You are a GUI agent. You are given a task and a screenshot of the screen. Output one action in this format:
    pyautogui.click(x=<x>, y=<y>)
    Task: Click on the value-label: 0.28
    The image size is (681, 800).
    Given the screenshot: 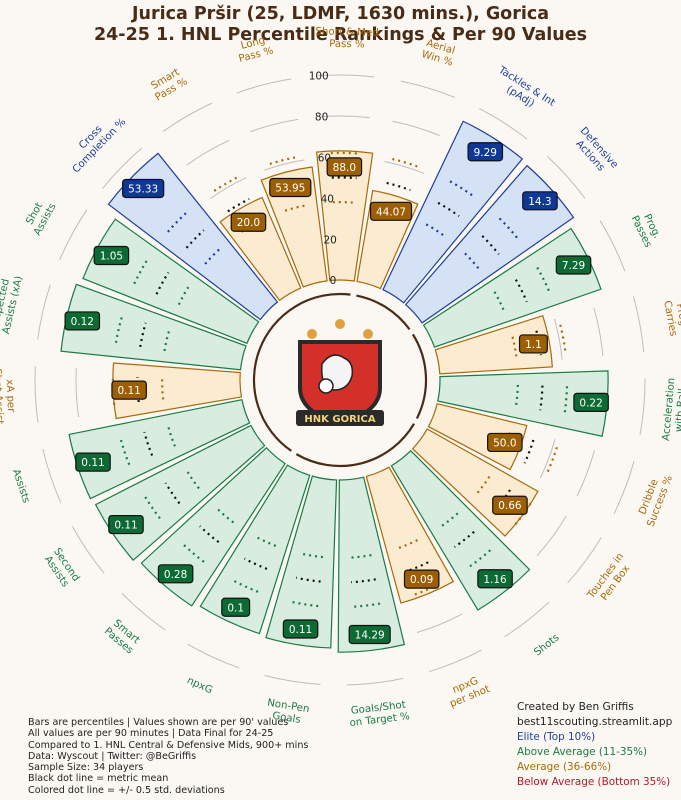 What is the action you would take?
    pyautogui.click(x=175, y=575)
    